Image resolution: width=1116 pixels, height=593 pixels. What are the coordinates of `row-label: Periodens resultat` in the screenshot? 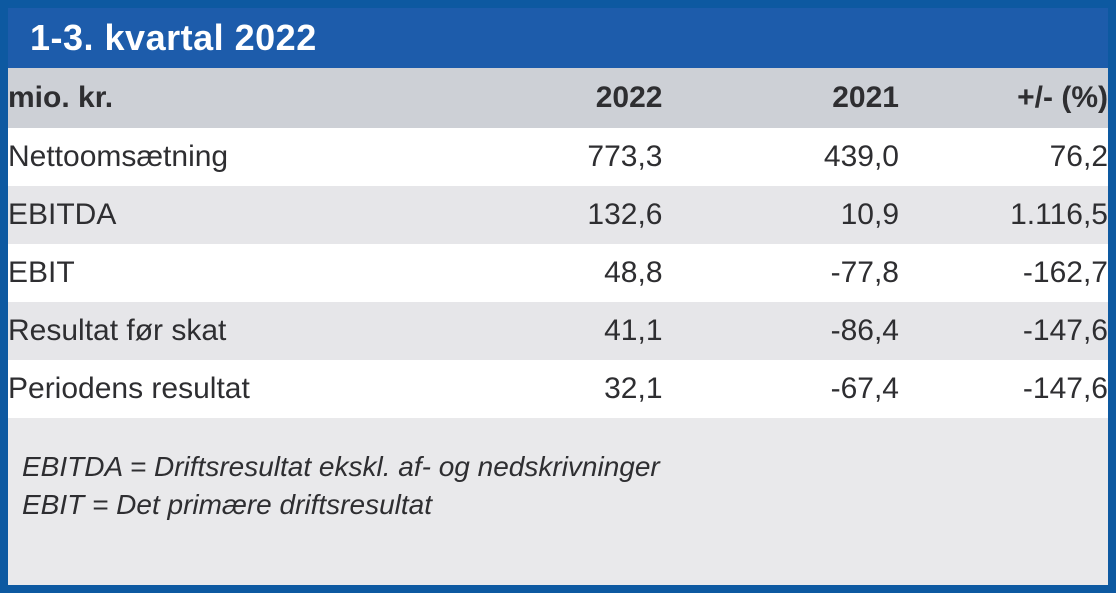 It's located at (129, 388).